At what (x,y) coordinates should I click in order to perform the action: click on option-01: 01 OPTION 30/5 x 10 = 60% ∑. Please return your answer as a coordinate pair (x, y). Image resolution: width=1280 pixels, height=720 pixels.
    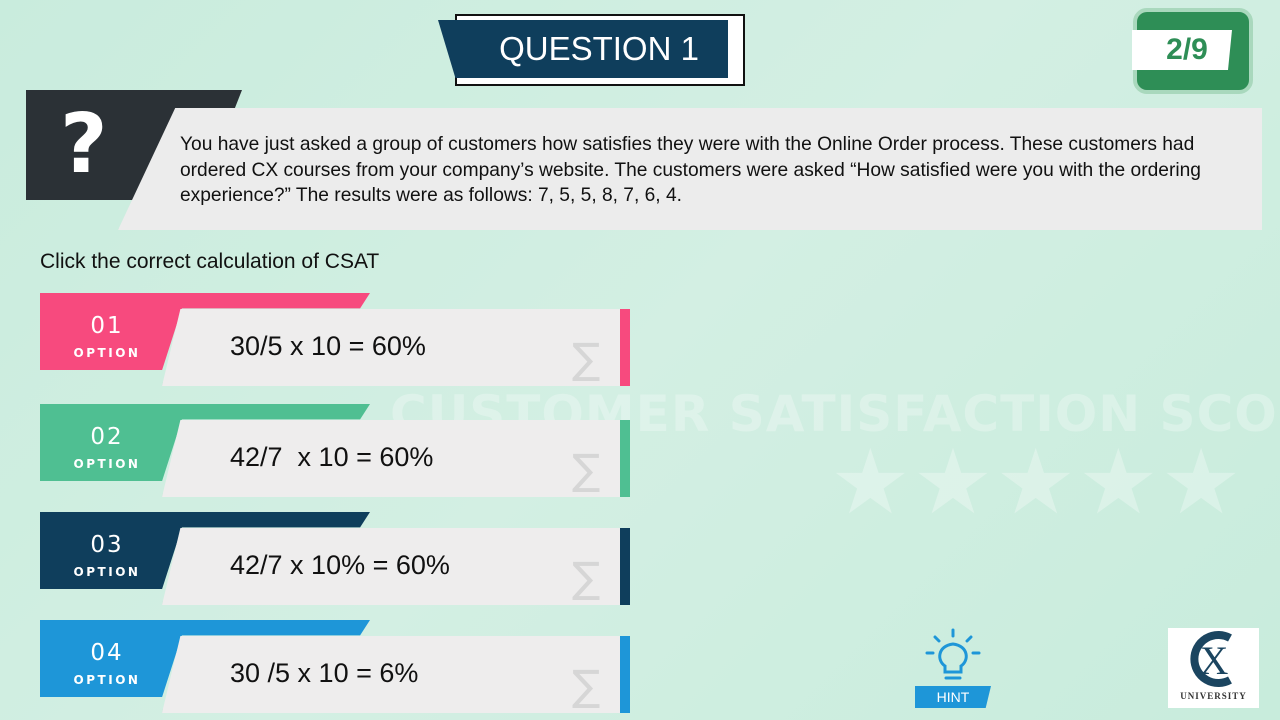
    Looking at the image, I should click on (340, 340).